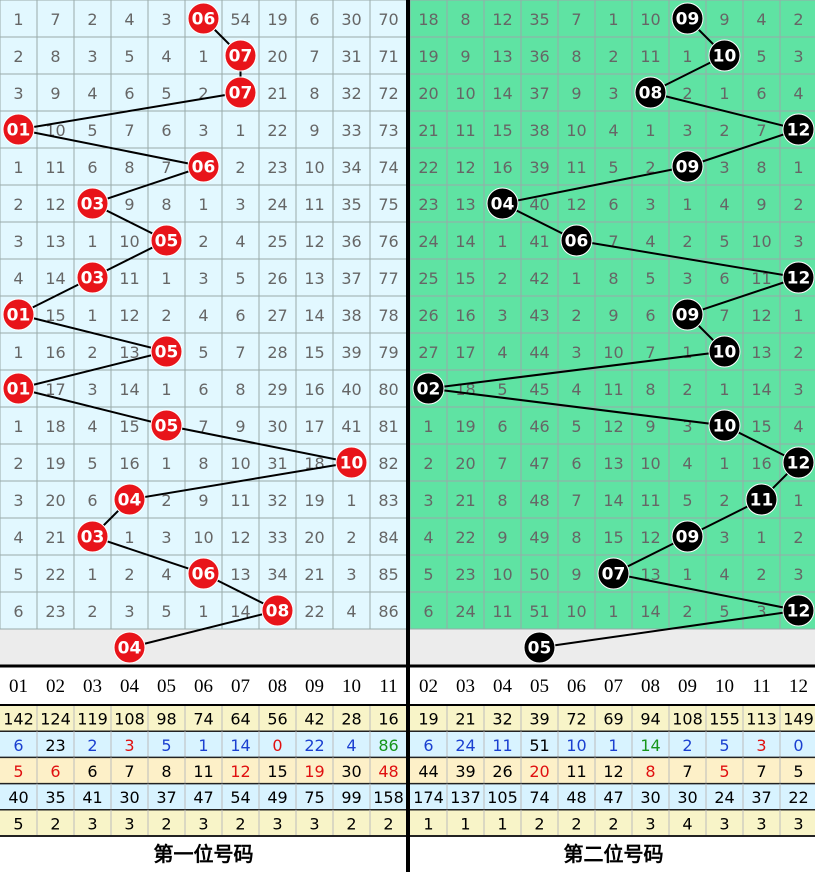 This screenshot has width=815, height=872. What do you see at coordinates (798, 797) in the screenshot?
I see `stat-number: 22` at bounding box center [798, 797].